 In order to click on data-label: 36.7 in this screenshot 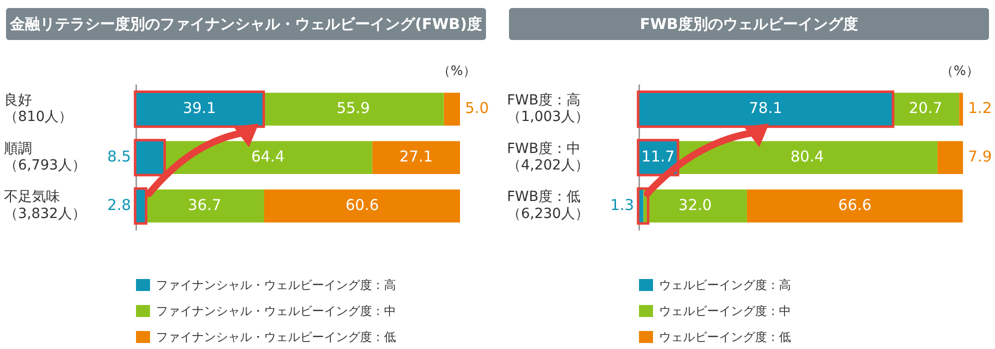, I will do `click(205, 205)`.